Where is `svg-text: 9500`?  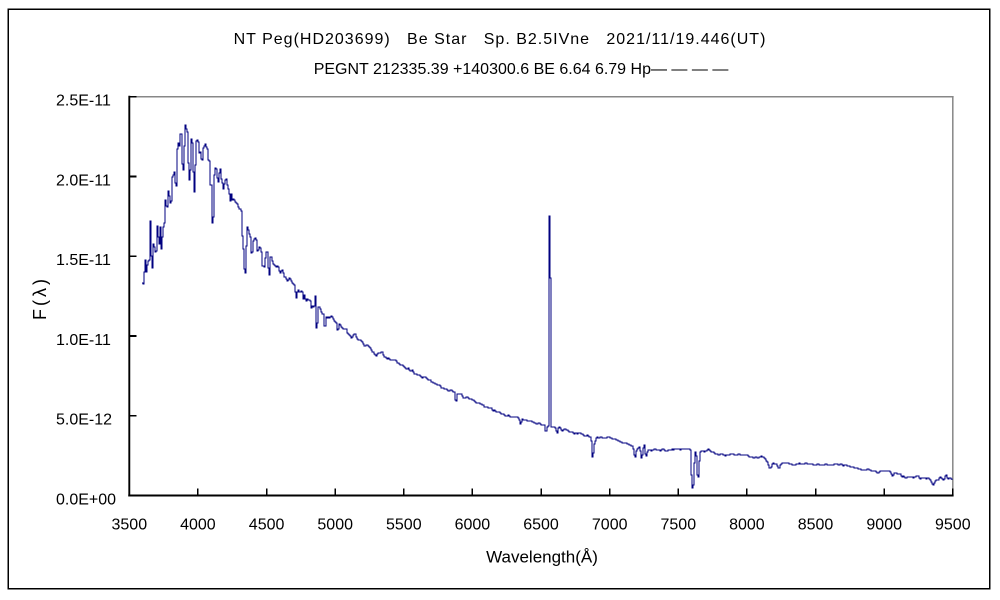
svg-text: 9500 is located at coordinates (953, 525).